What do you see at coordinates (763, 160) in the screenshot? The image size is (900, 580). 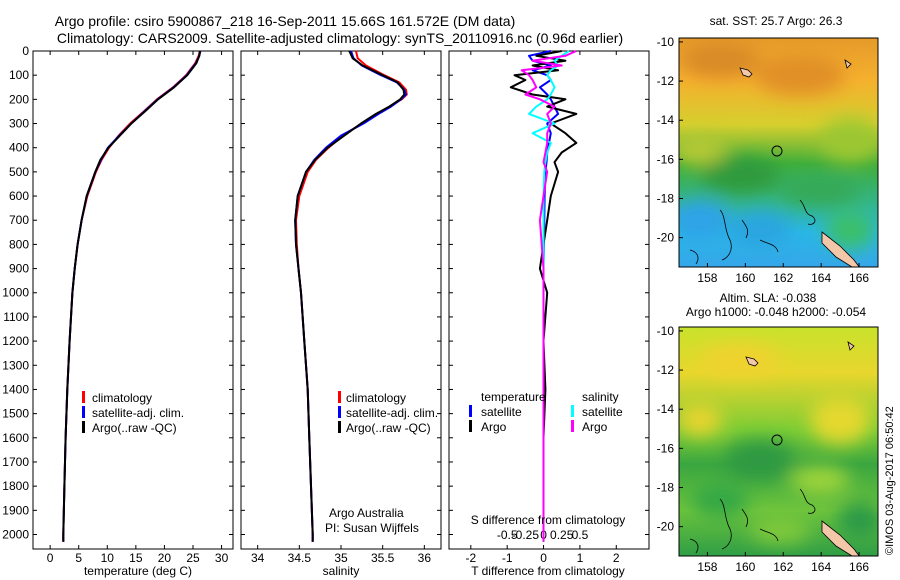 I see `sst-map-axes: 158 160 162 164 166 -10 -12 -14 -16 -18 -20` at bounding box center [763, 160].